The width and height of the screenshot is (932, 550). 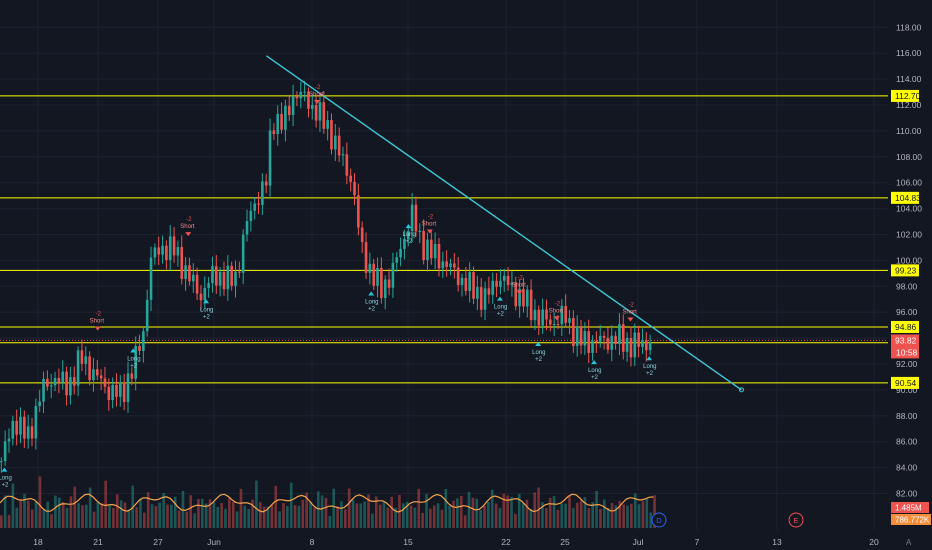 What do you see at coordinates (910, 507) in the screenshot?
I see `volume-tag` at bounding box center [910, 507].